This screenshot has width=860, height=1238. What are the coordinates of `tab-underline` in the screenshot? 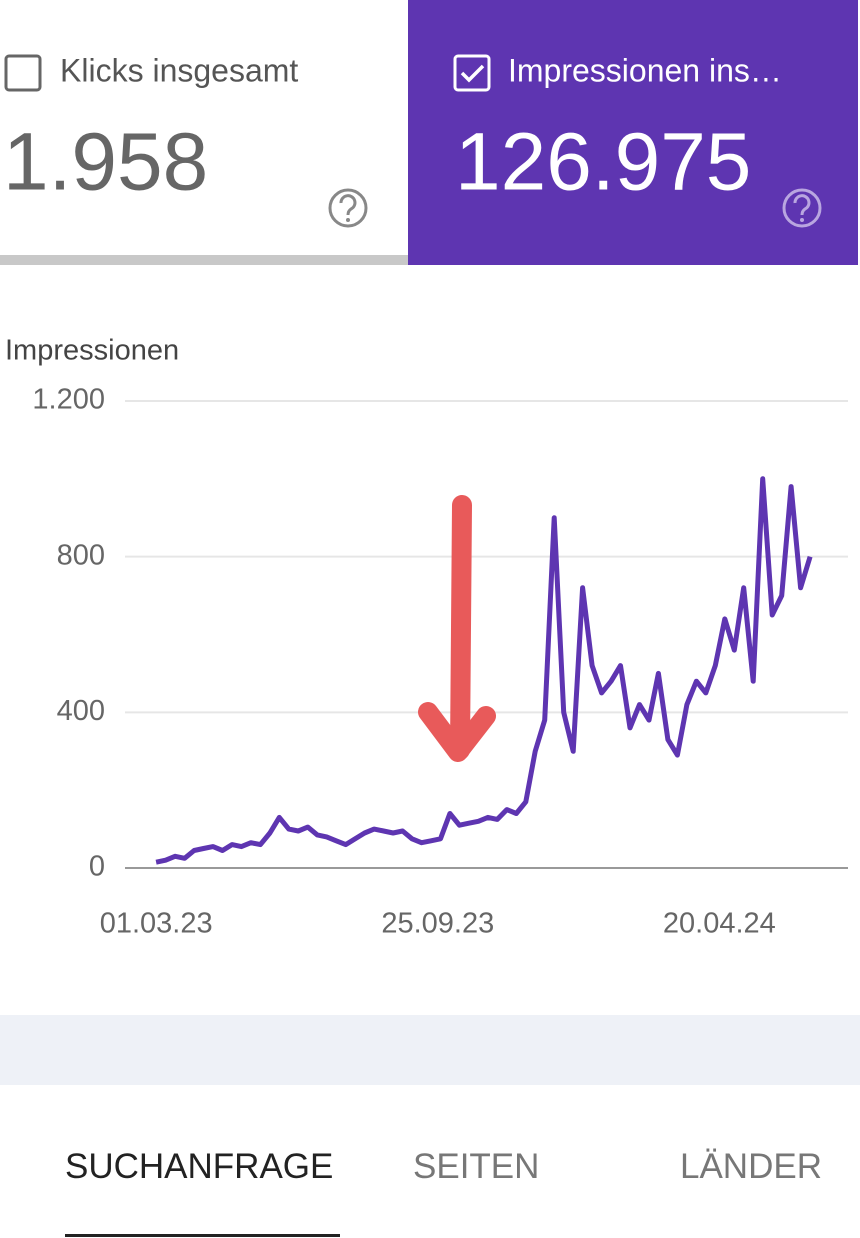 It's located at (202, 1235).